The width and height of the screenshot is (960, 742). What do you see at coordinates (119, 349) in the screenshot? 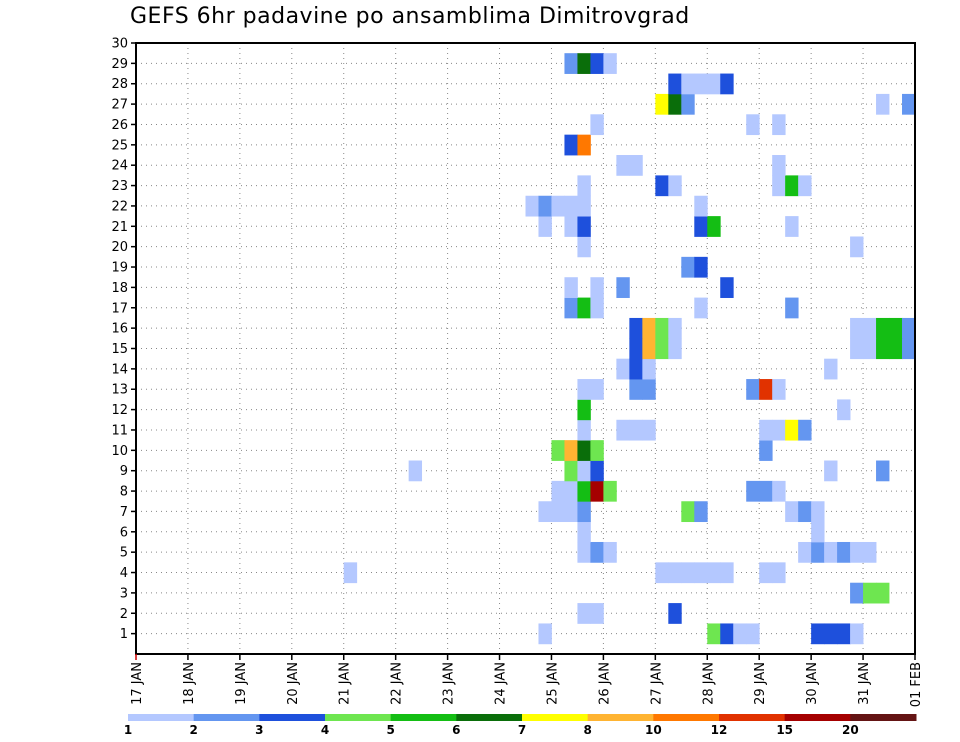
I see `y-tick-label: 15` at bounding box center [119, 349].